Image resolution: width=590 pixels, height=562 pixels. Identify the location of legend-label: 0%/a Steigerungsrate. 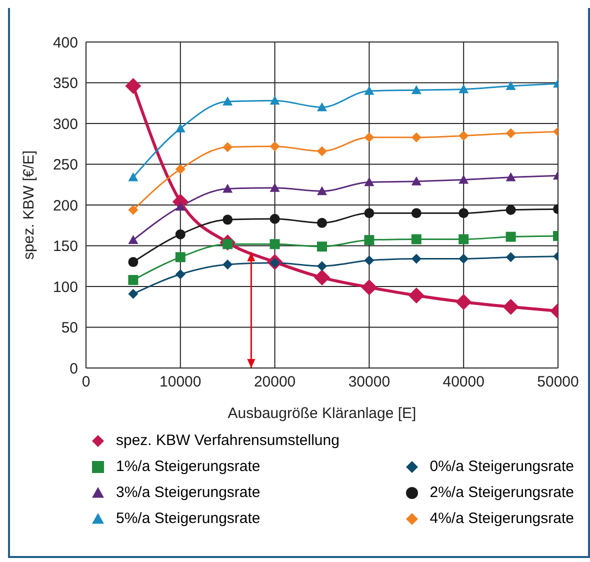
(502, 466).